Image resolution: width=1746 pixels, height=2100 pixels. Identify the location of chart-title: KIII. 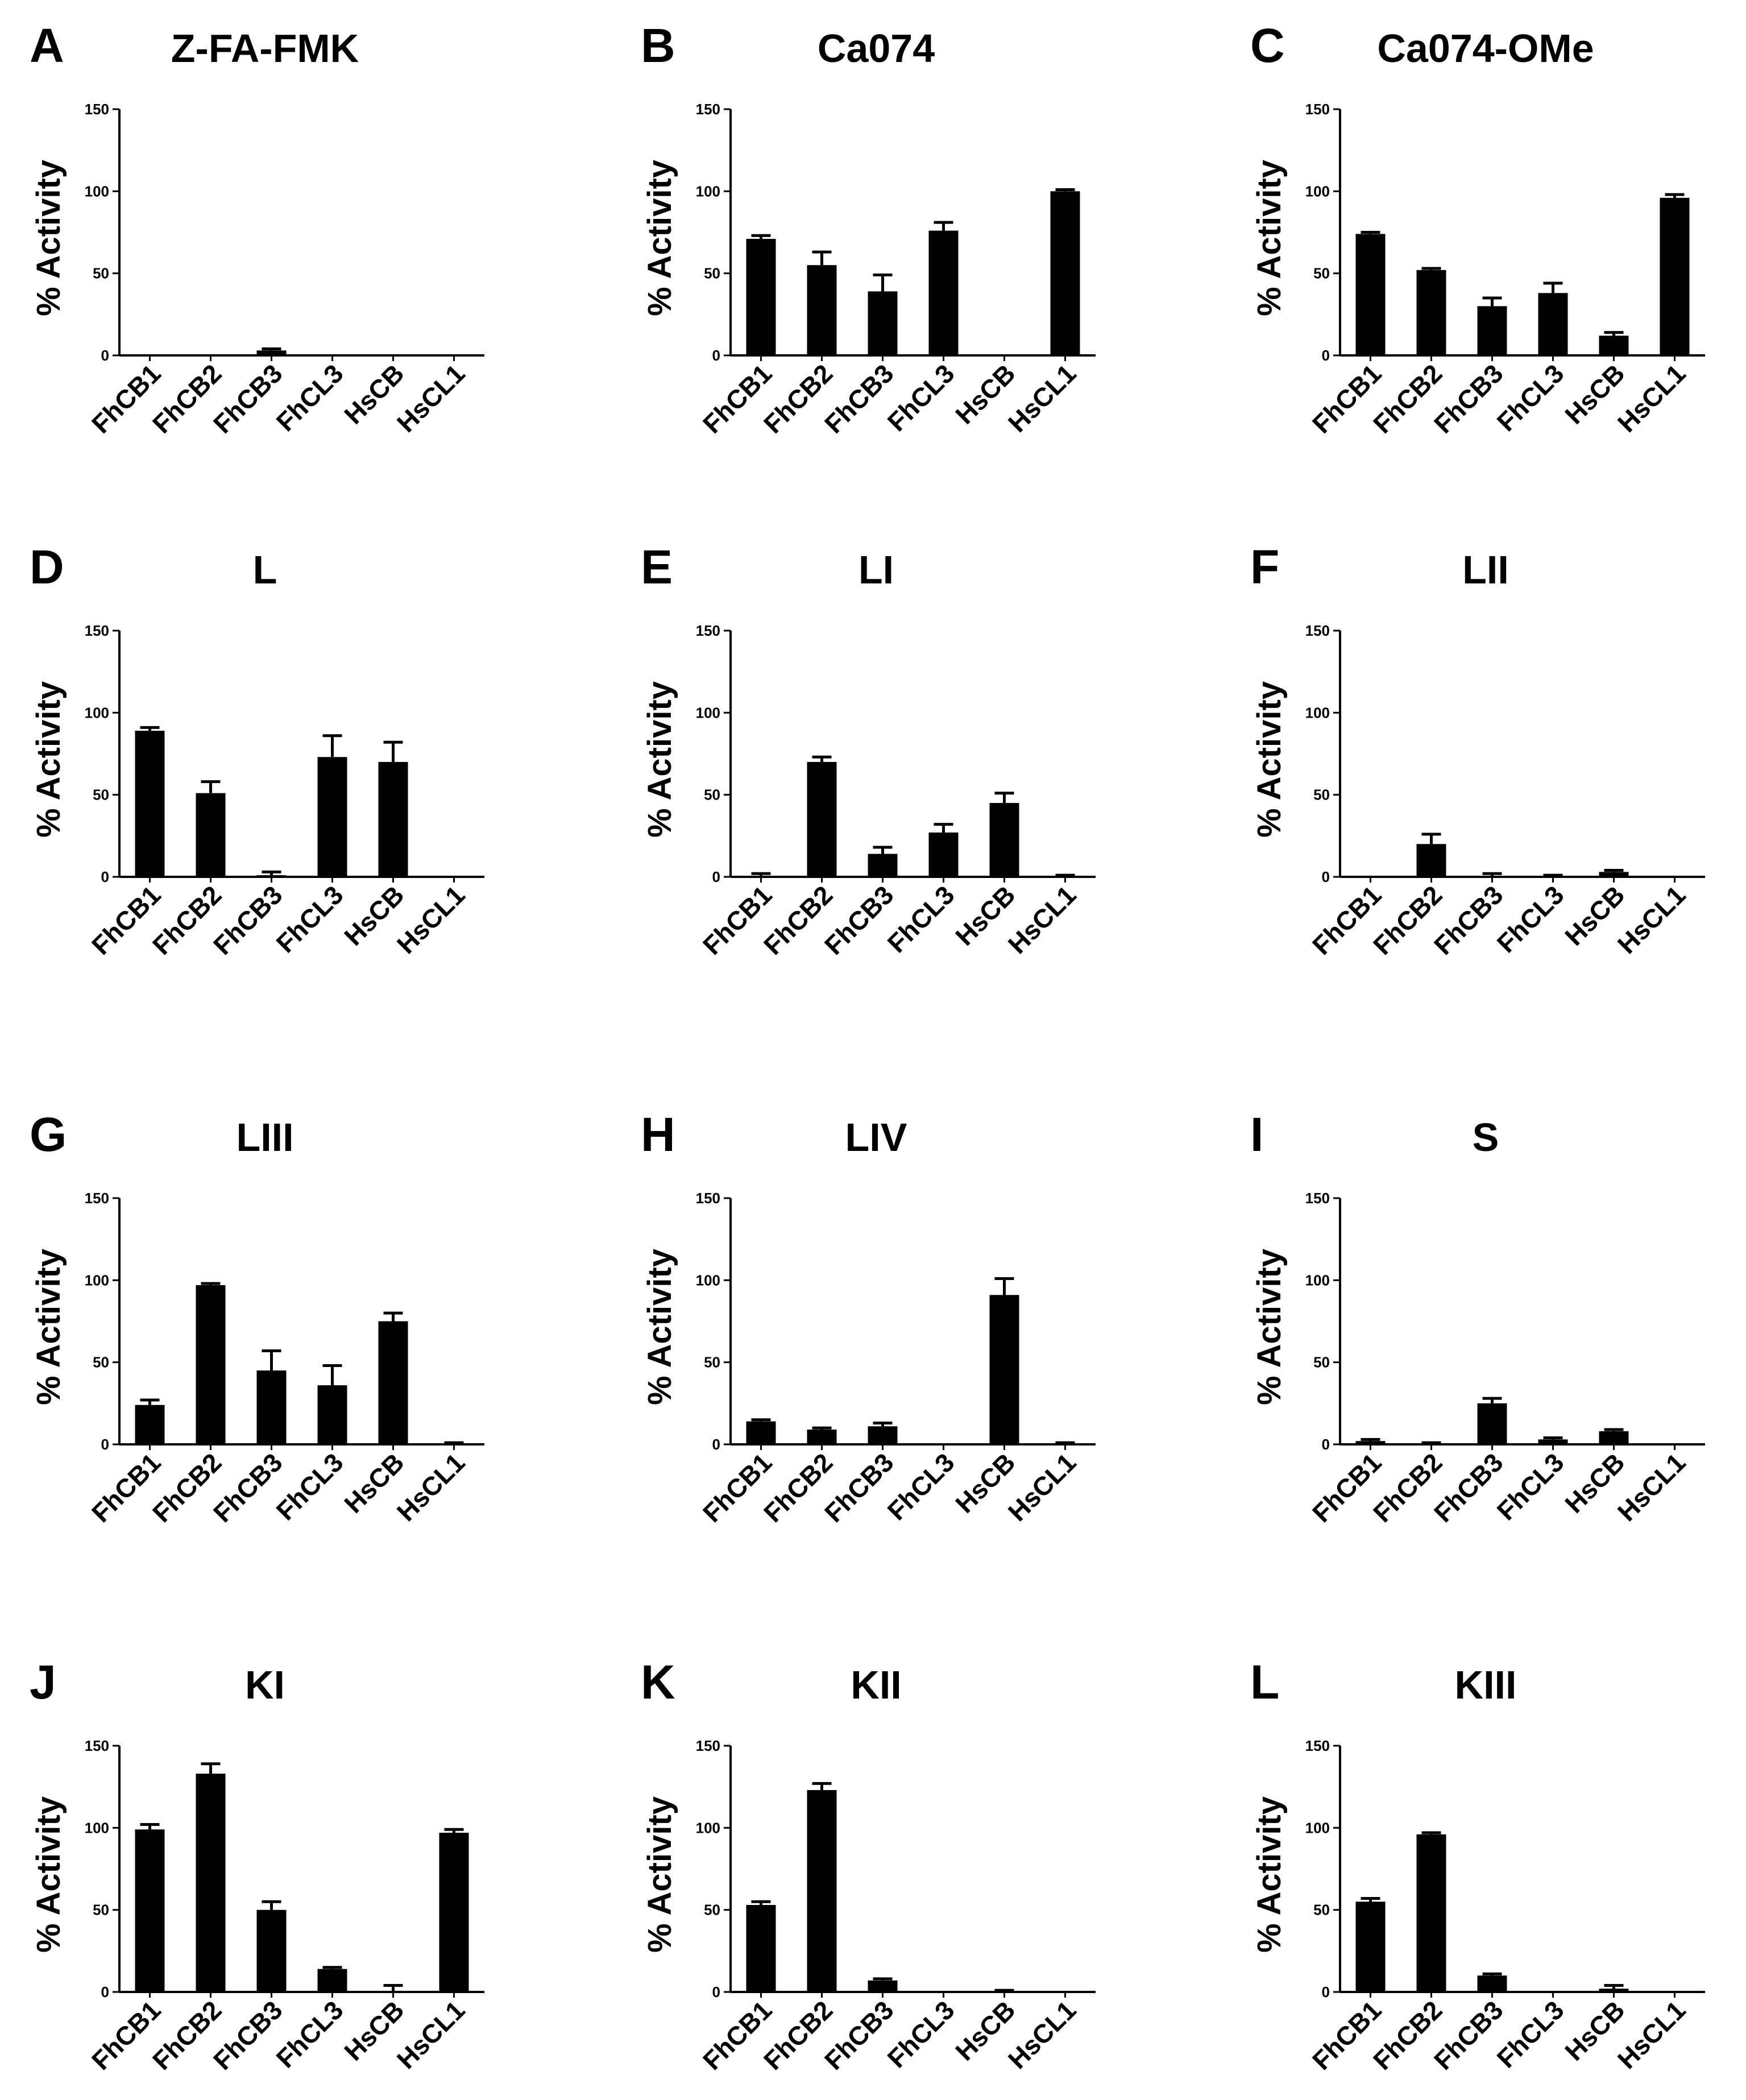
(1486, 1685).